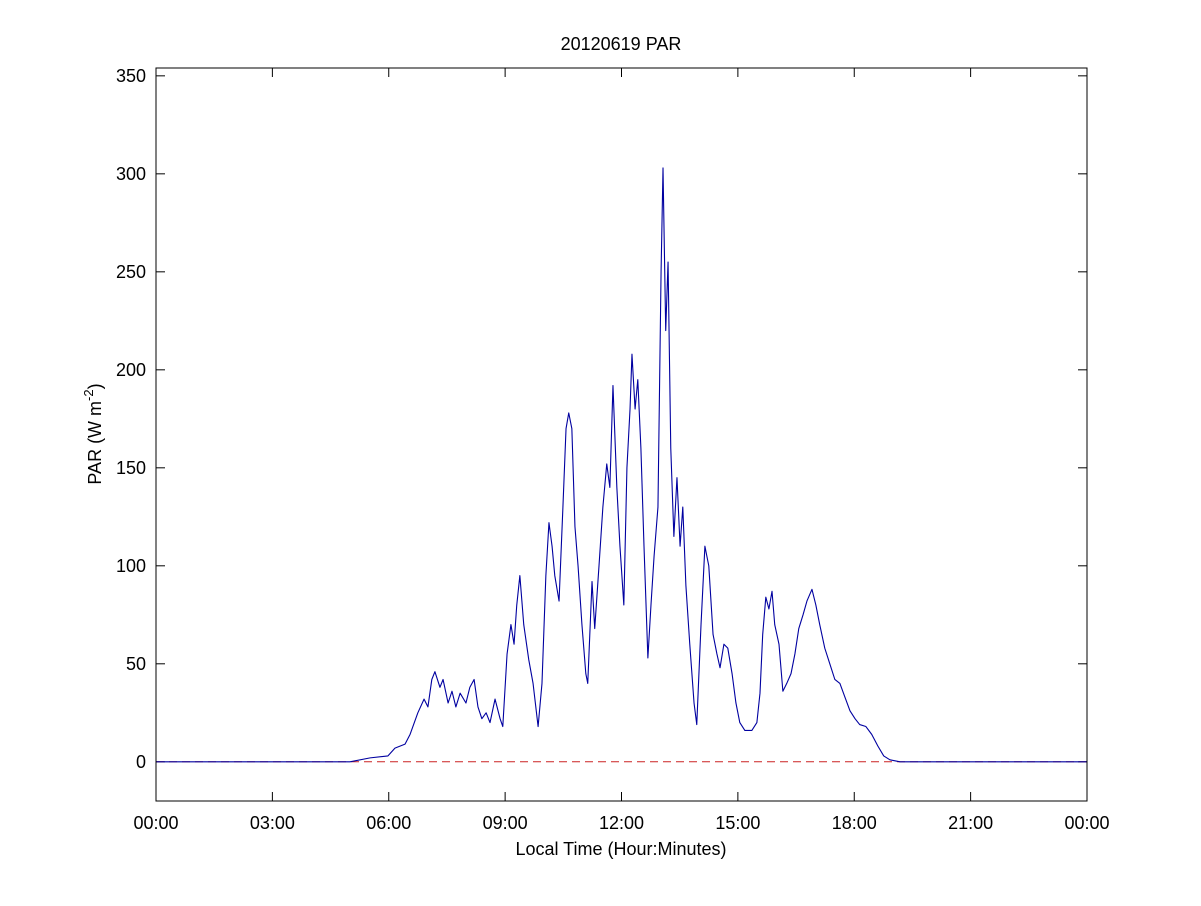 This screenshot has width=1201, height=906. I want to click on y-tick-label: 100, so click(131, 566).